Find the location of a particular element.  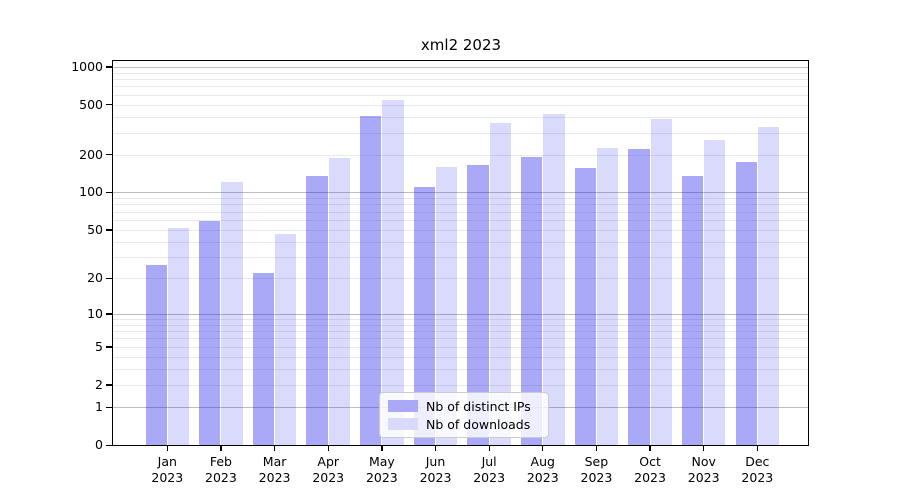

legend-item-downloads: Nb of downloads is located at coordinates (464, 424).